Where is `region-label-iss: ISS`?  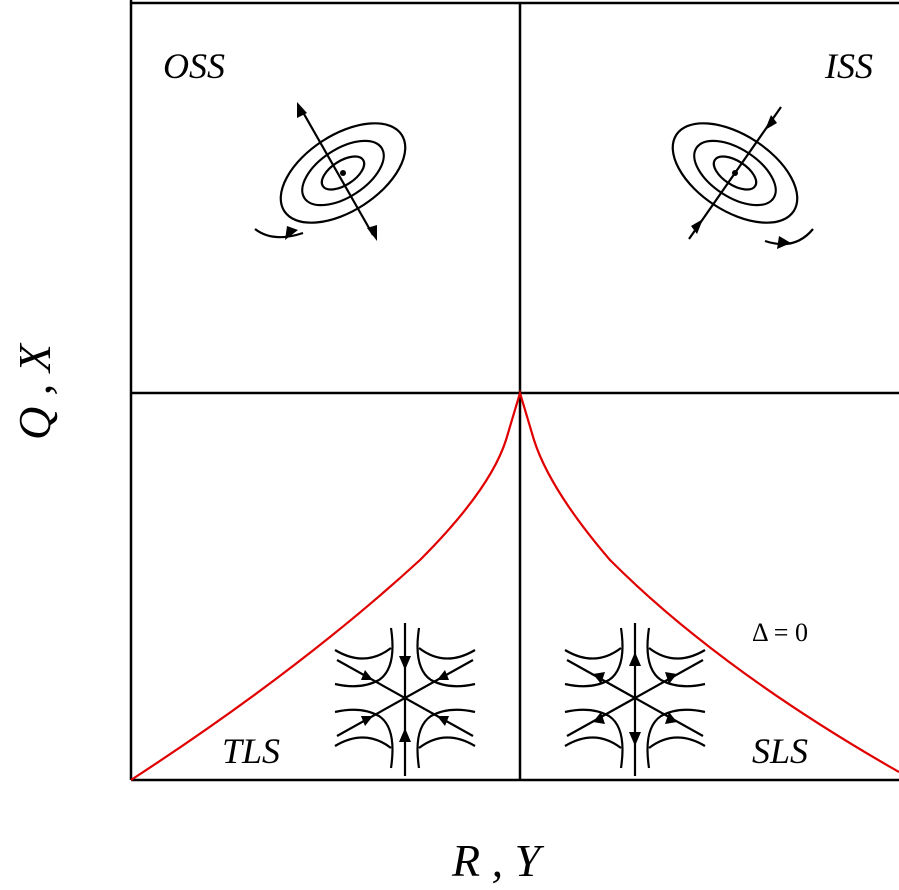
region-label-iss: ISS is located at coordinates (848, 66).